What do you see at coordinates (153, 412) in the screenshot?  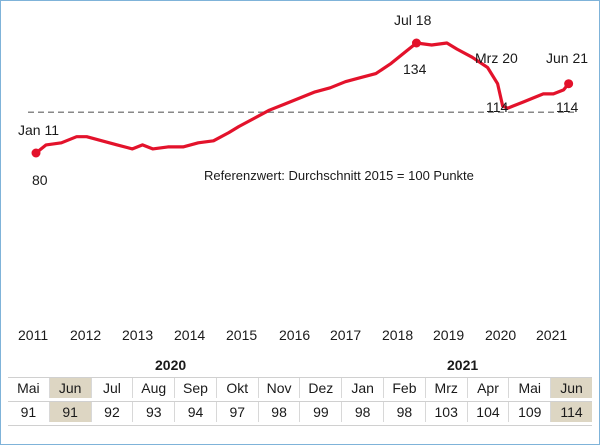 I see `table-value-cell: 93` at bounding box center [153, 412].